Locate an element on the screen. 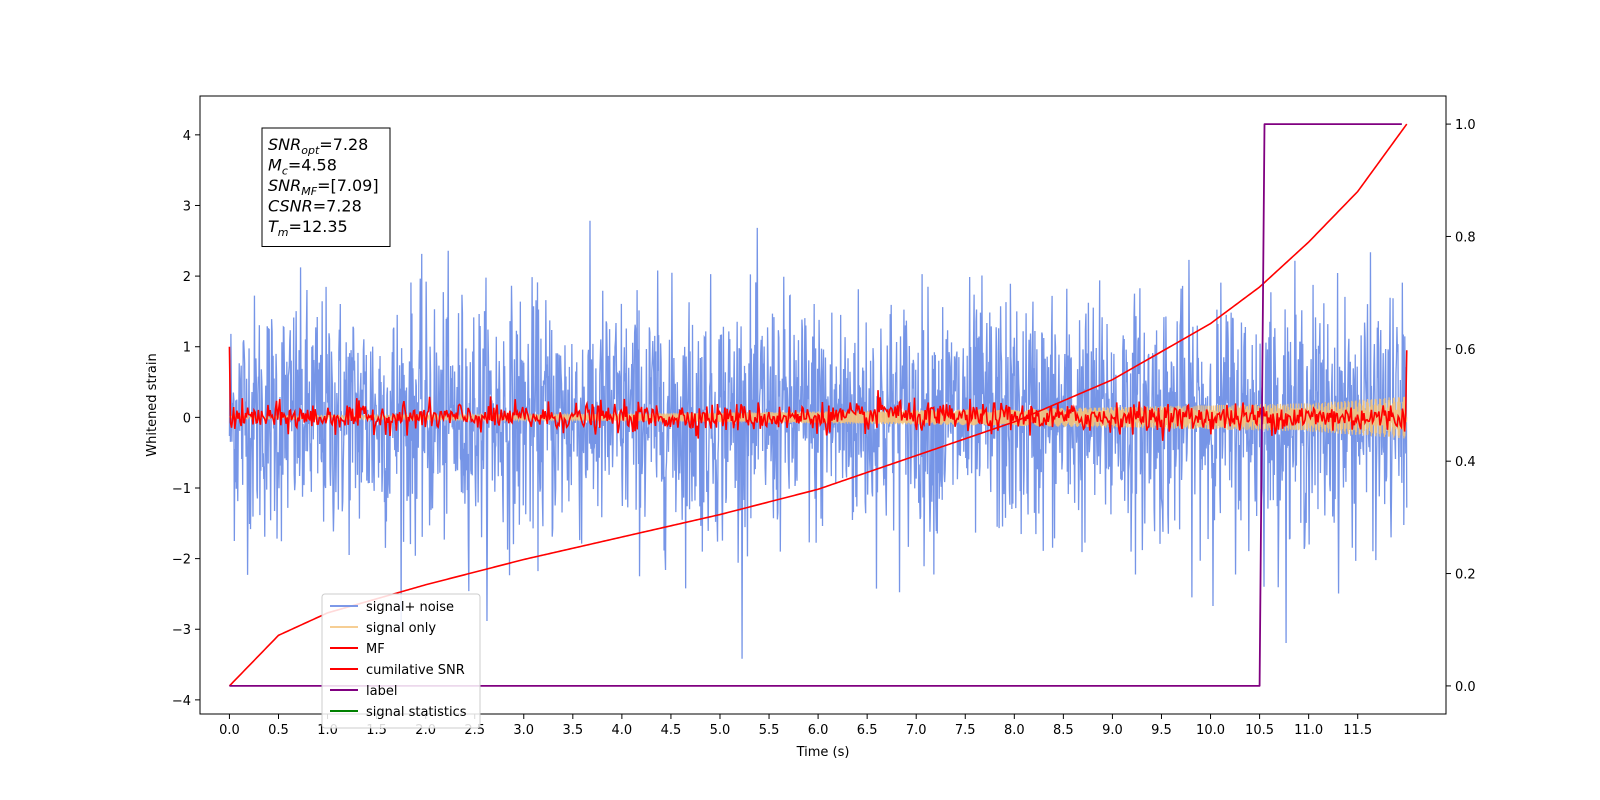 Image resolution: width=1600 pixels, height=800 pixels. y-right-tick-label: 0.2 is located at coordinates (1465, 575).